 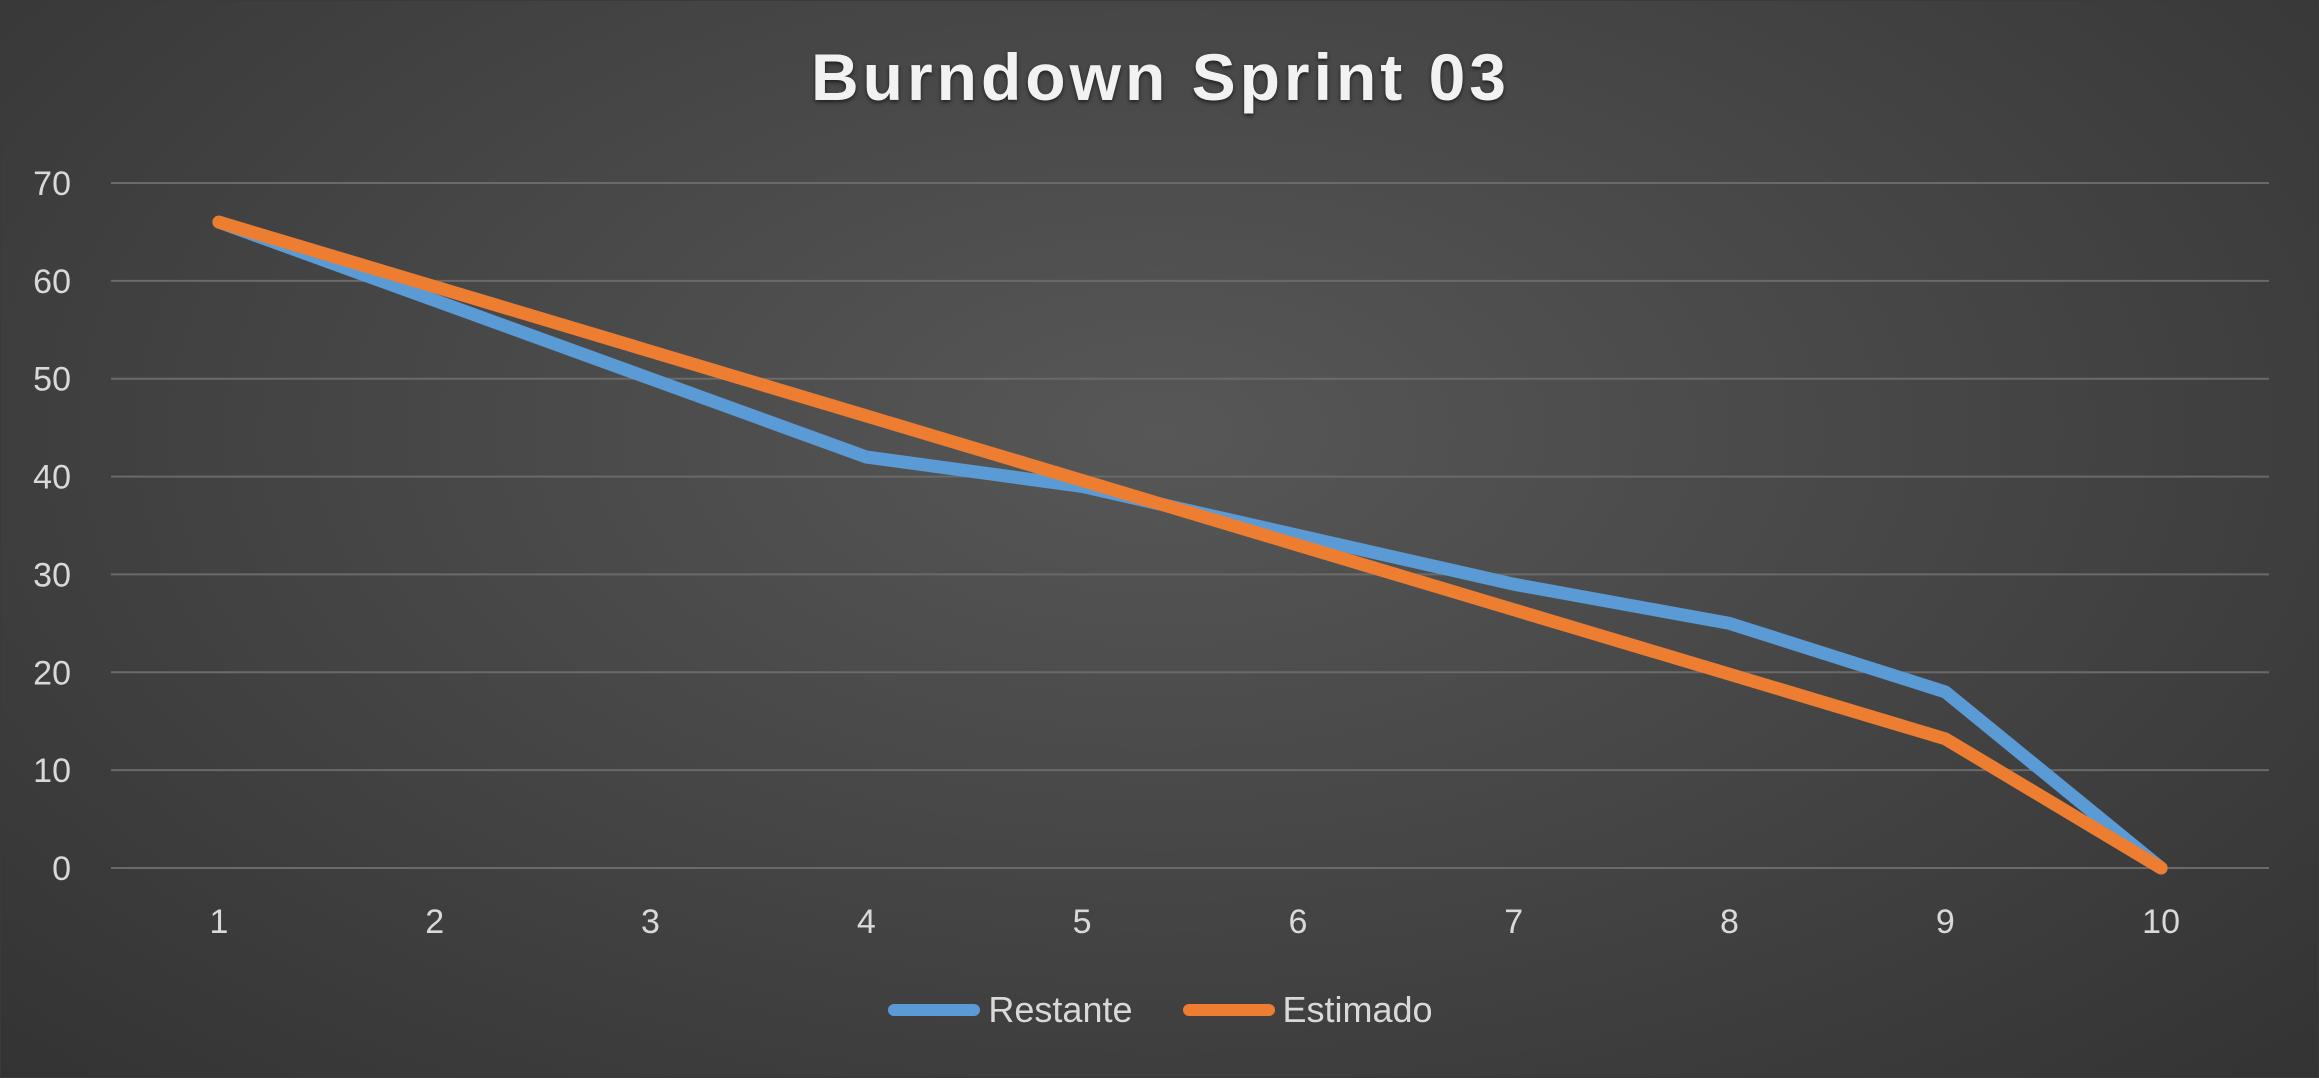 I want to click on legend-label-restante: Restante, so click(x=1060, y=1009).